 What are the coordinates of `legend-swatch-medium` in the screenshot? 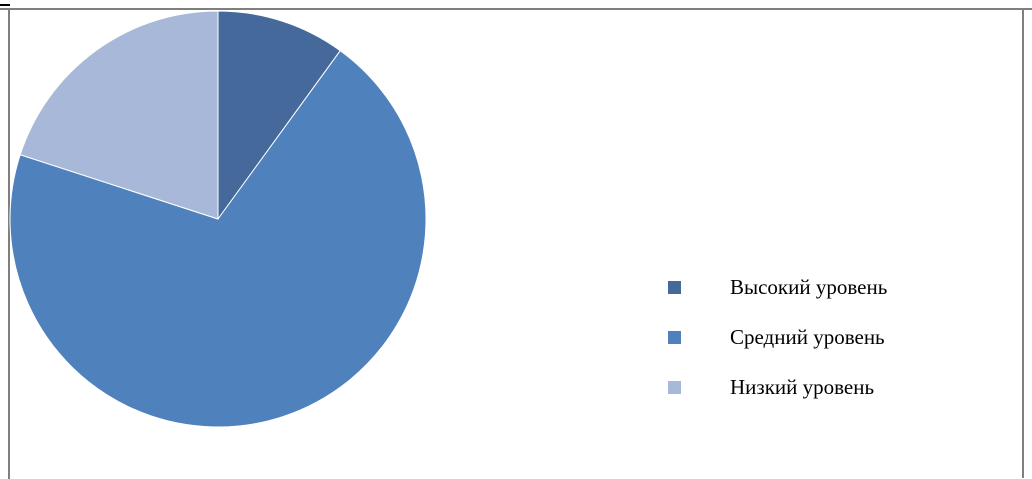 It's located at (674, 337).